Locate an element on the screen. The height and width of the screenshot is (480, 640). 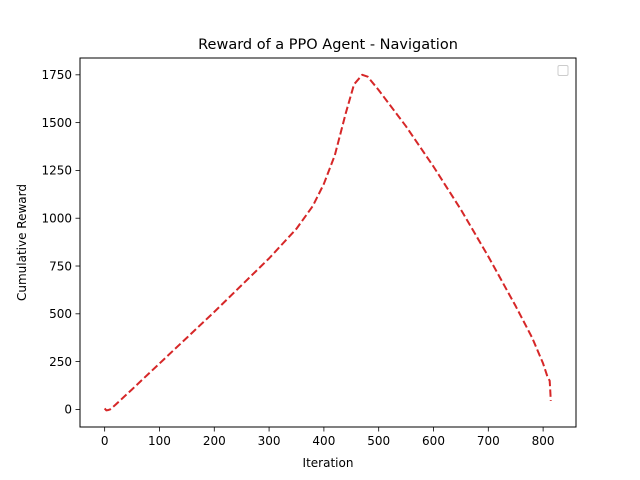
y-tick-label: 1500 is located at coordinates (56, 123).